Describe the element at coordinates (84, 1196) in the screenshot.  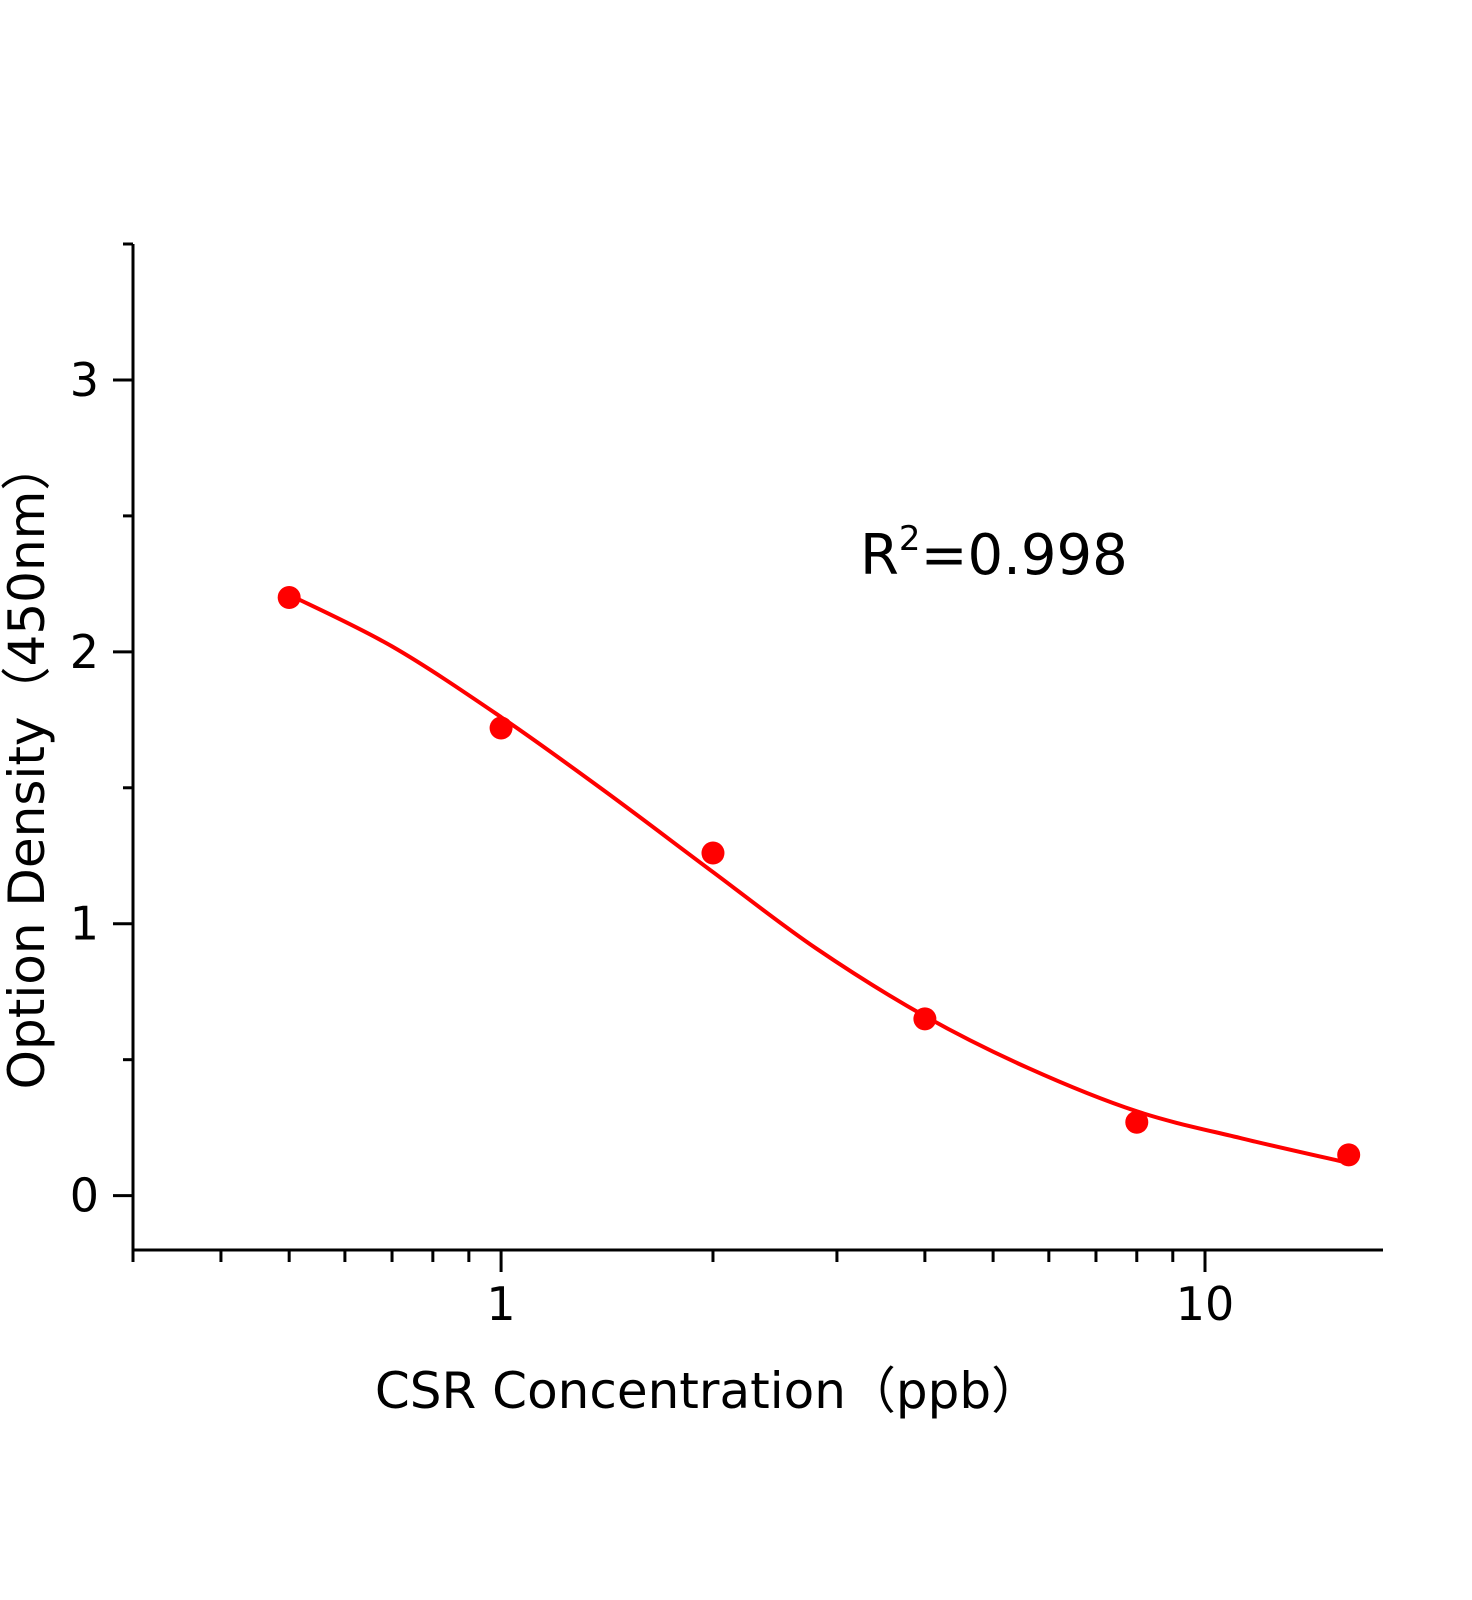
I see `y-tick-label: 0` at that location.